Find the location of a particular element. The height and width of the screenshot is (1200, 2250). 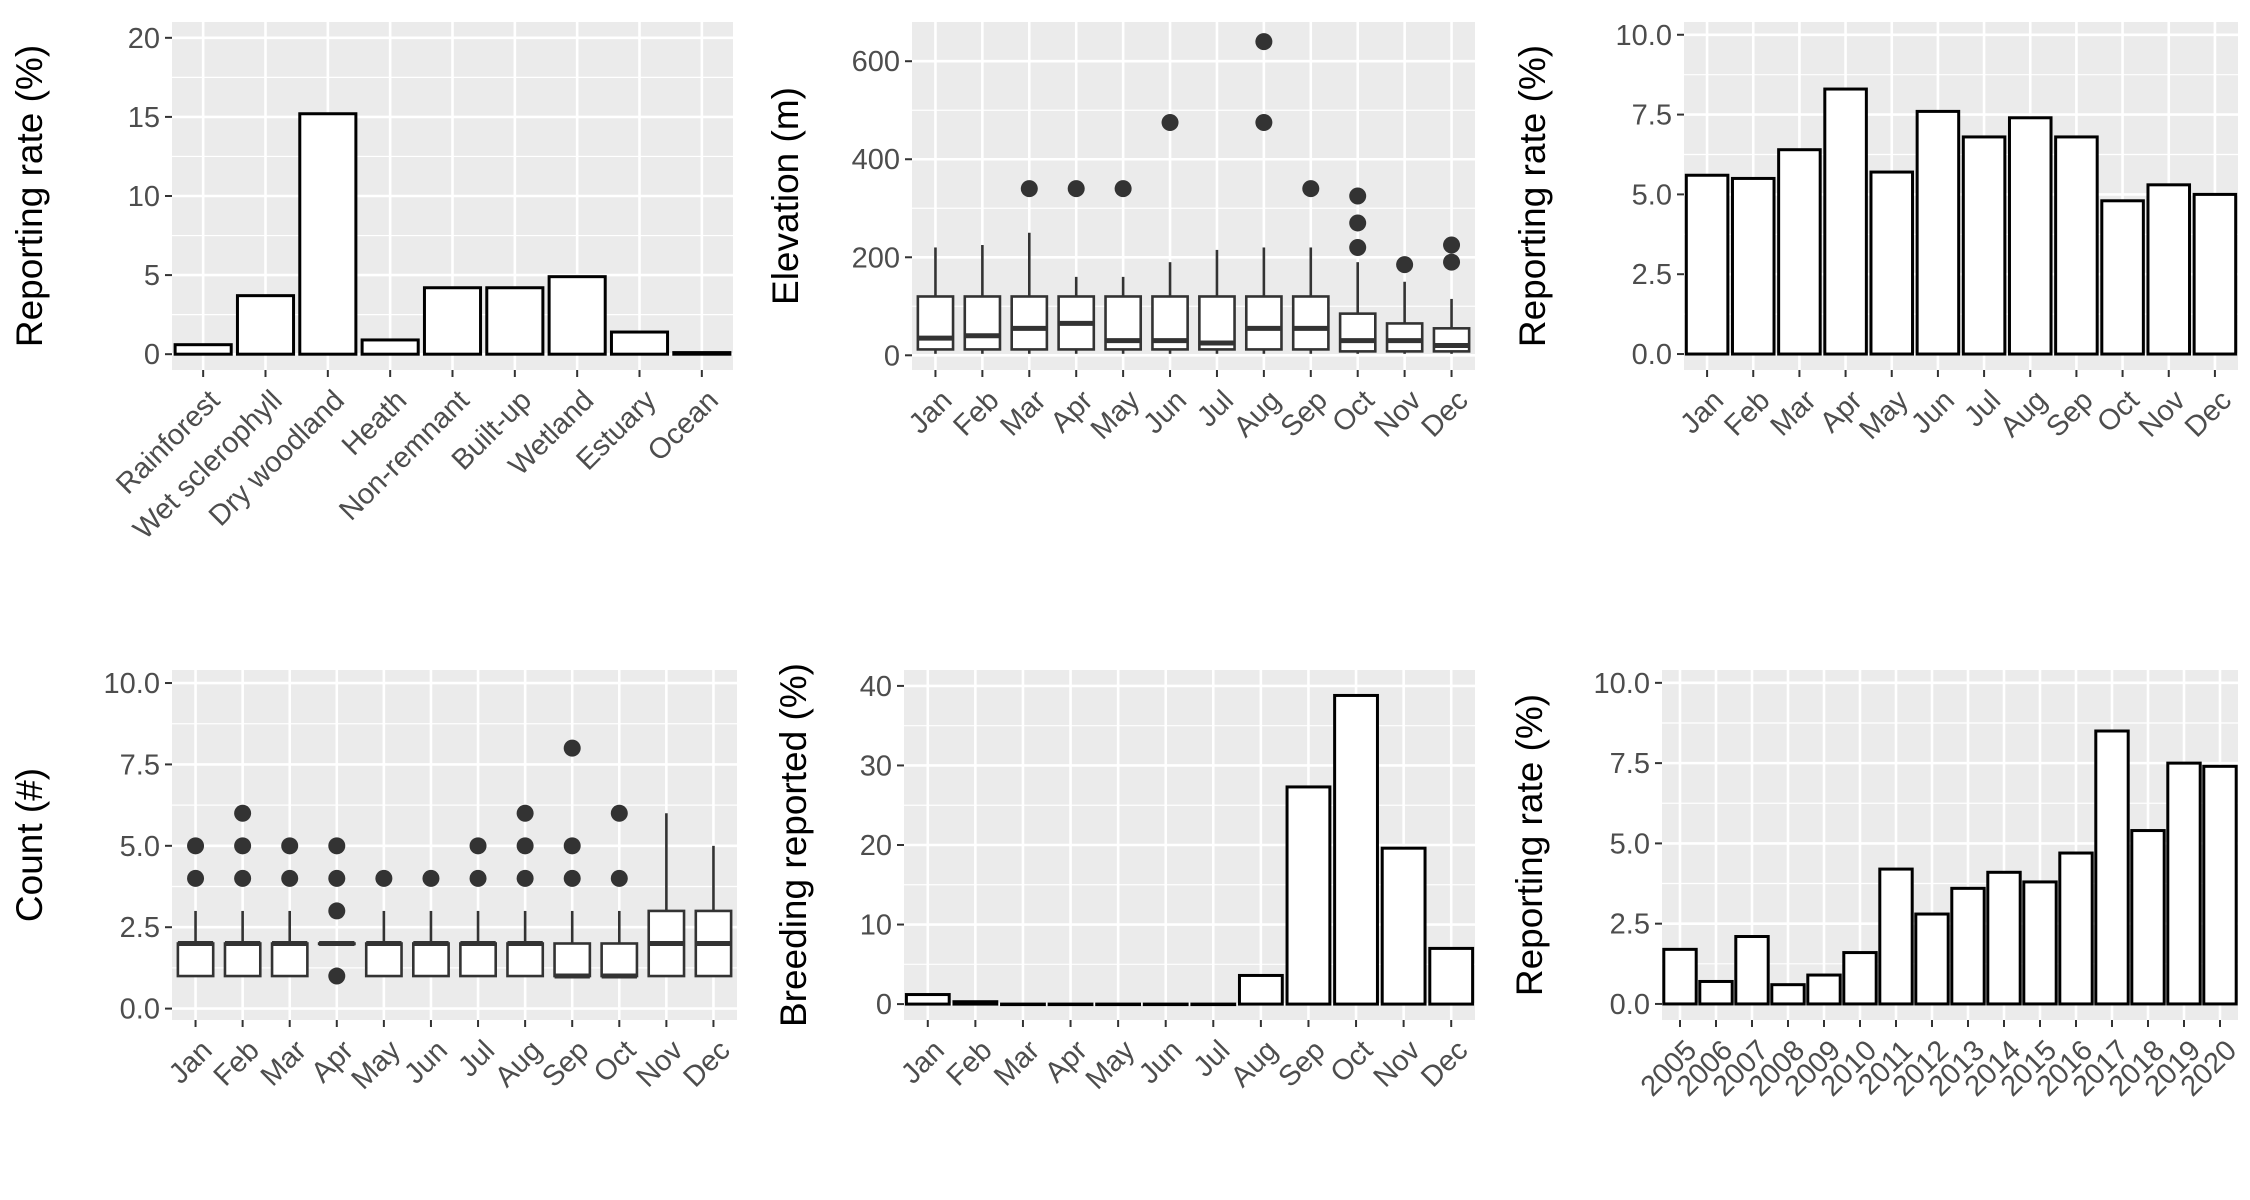

bar-sep is located at coordinates (1308, 895).